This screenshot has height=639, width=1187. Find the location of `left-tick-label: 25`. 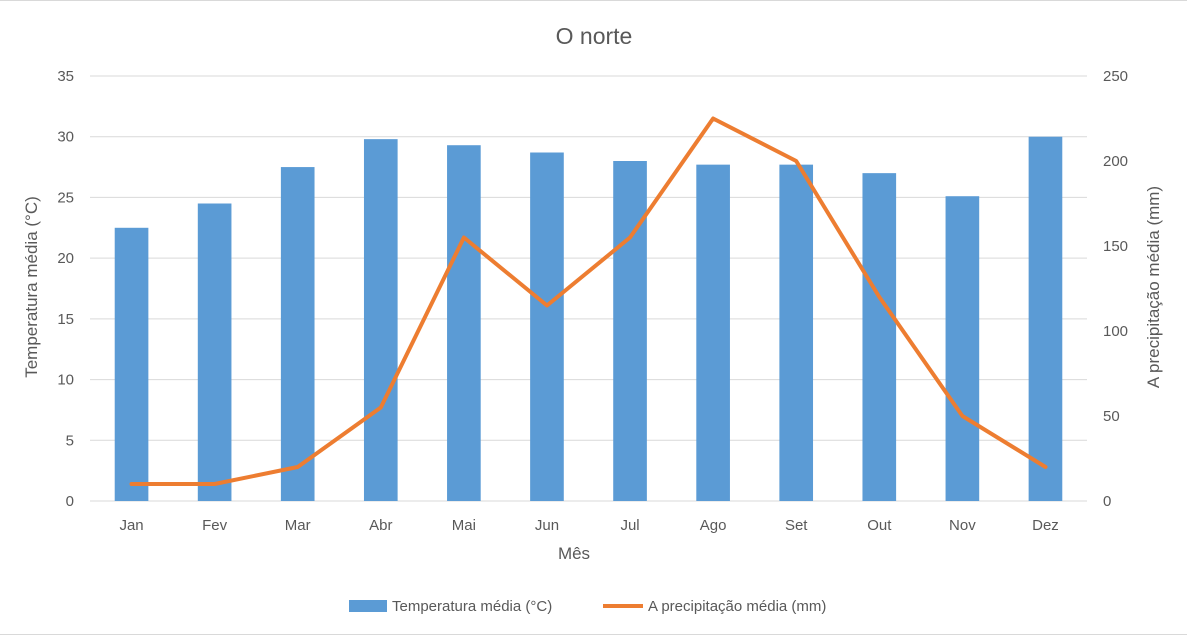

left-tick-label: 25 is located at coordinates (65, 197).